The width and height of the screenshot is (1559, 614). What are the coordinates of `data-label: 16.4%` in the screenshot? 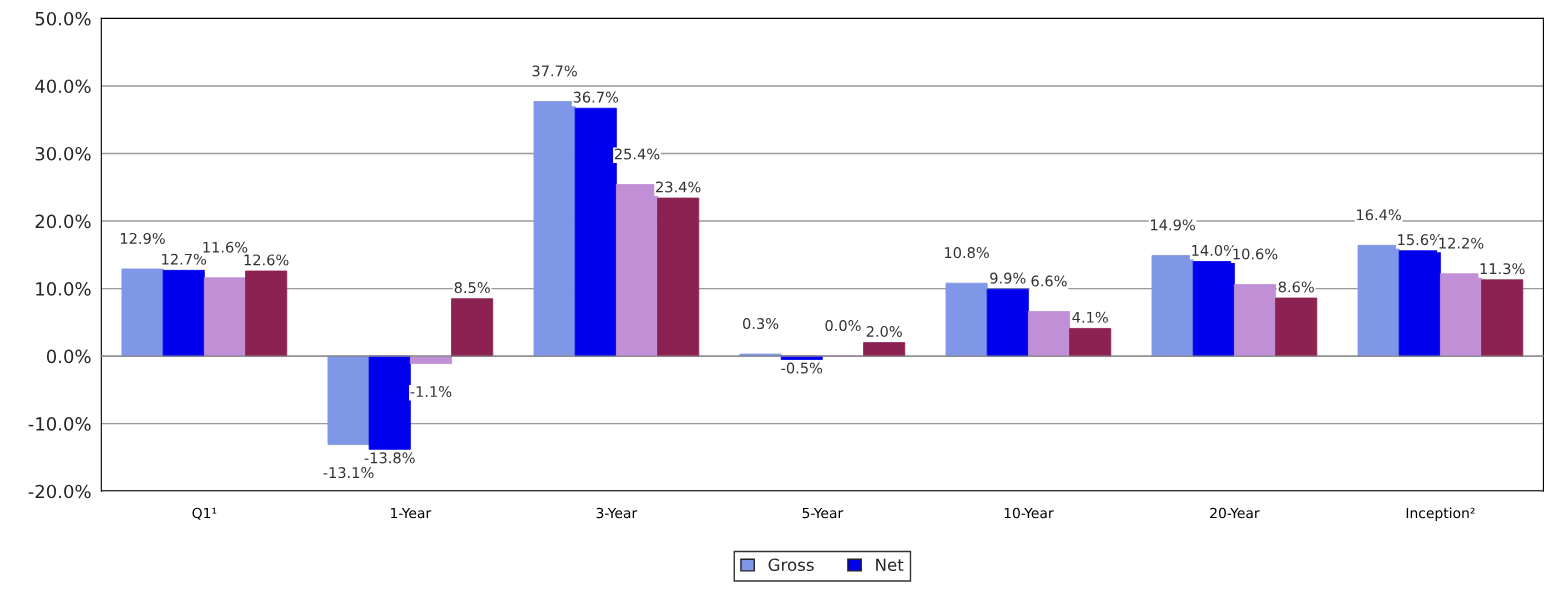 It's located at (1379, 215).